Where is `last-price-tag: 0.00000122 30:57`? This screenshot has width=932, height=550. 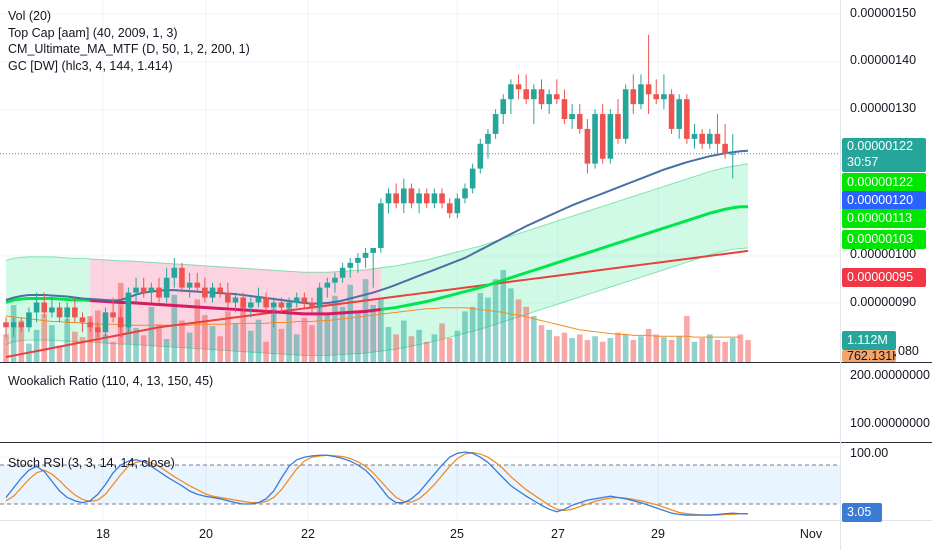 last-price-tag: 0.00000122 30:57 is located at coordinates (884, 155).